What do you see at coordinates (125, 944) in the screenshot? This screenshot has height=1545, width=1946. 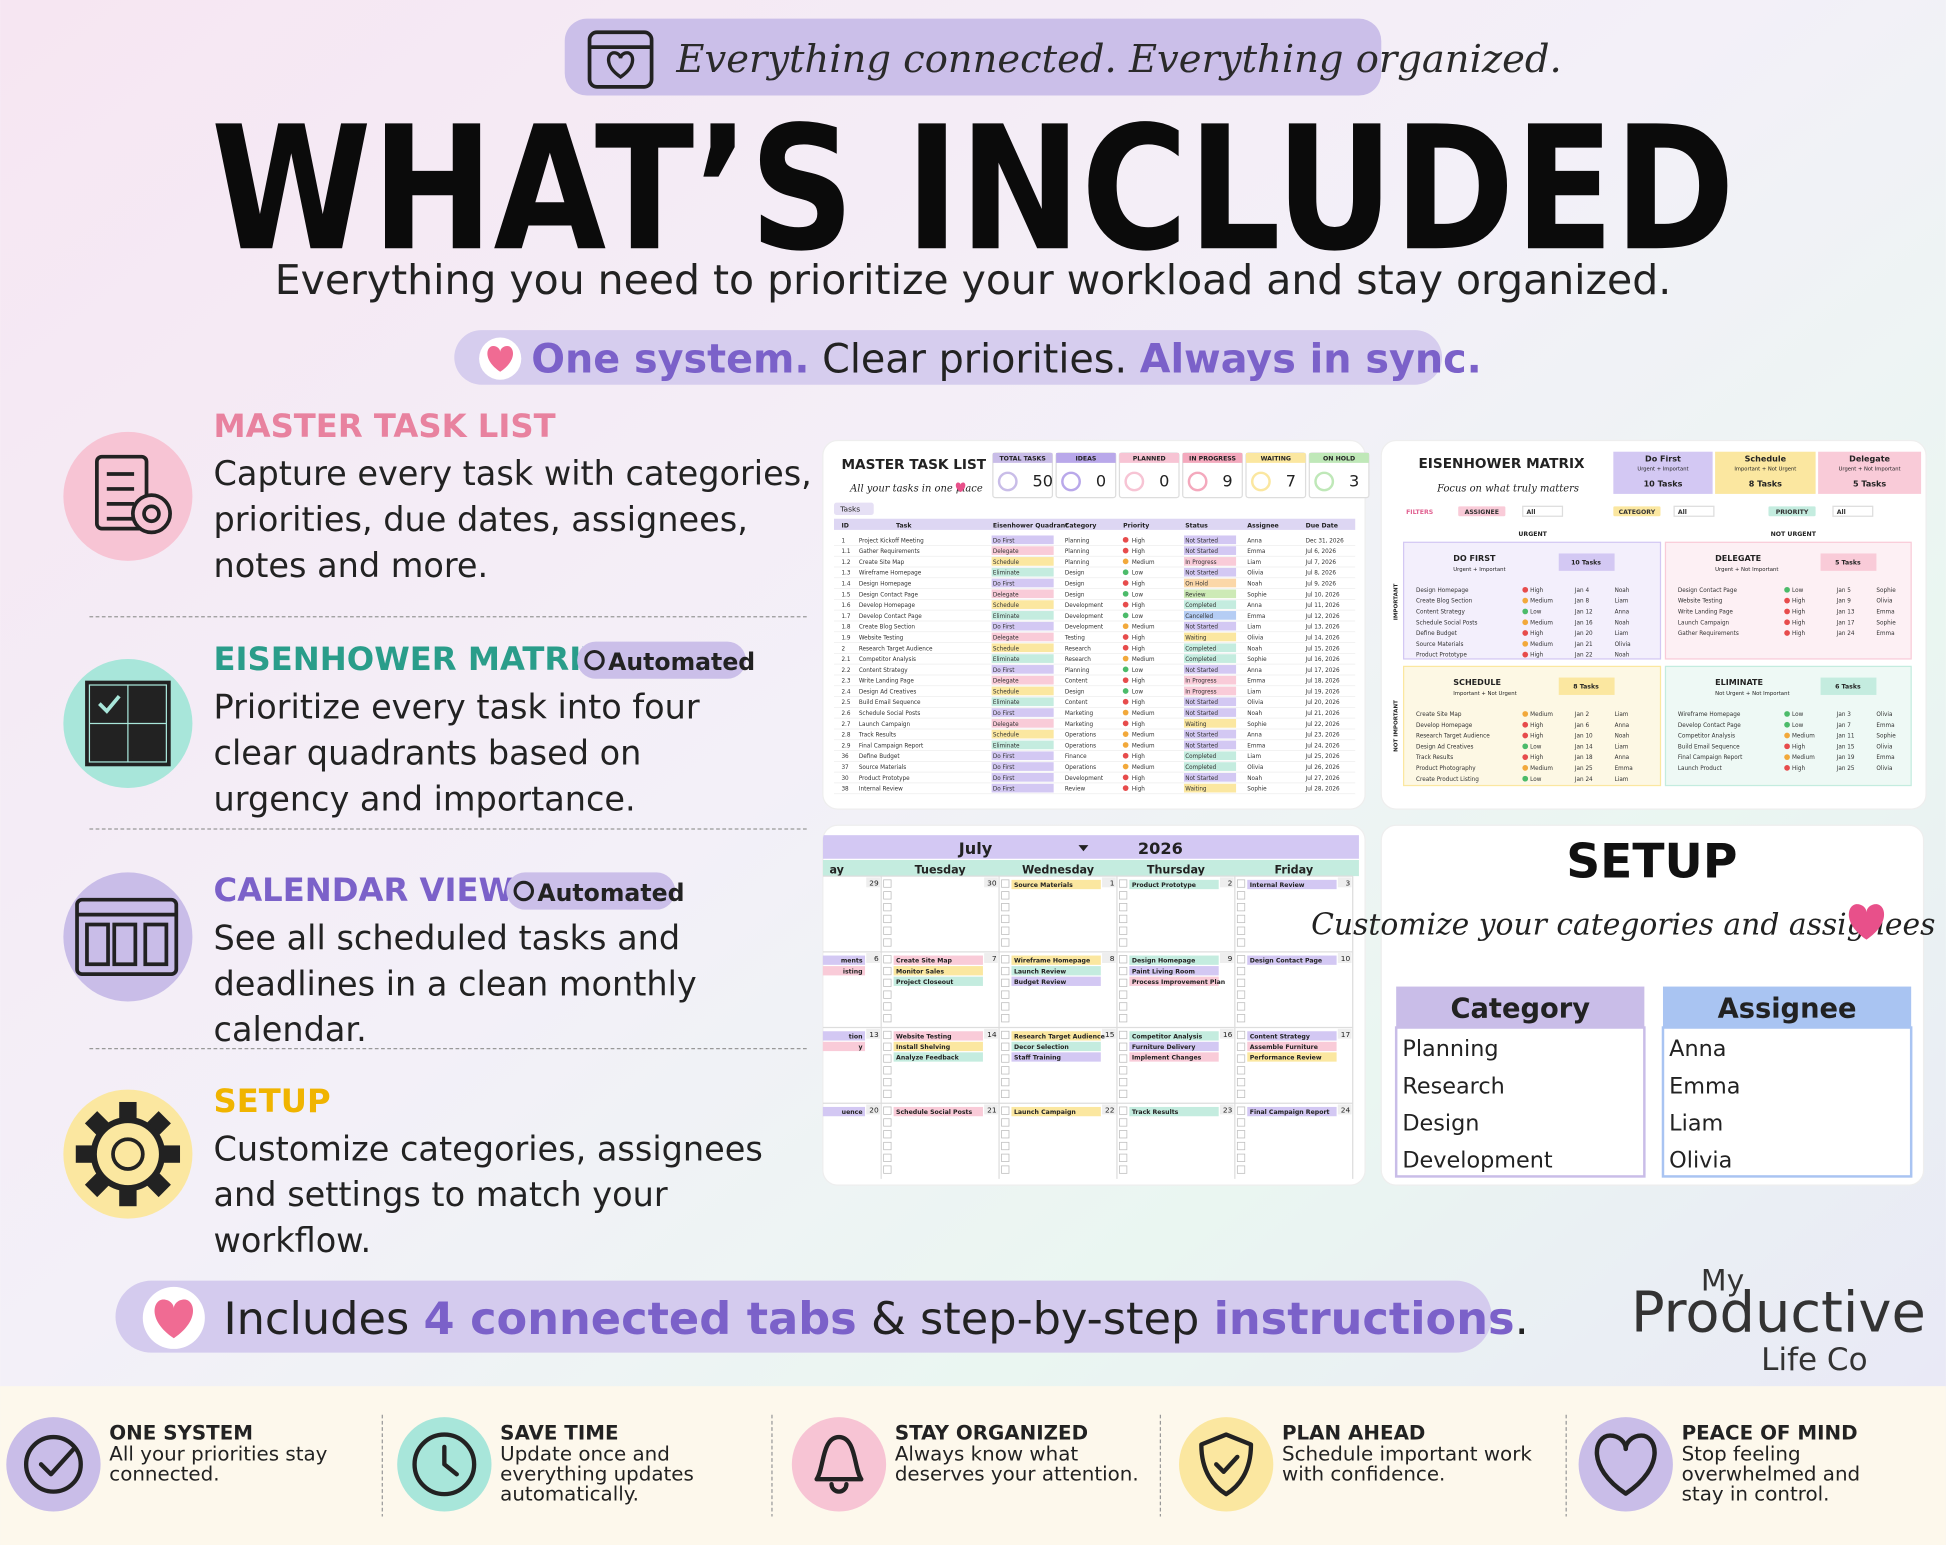 I see `layout-cell` at bounding box center [125, 944].